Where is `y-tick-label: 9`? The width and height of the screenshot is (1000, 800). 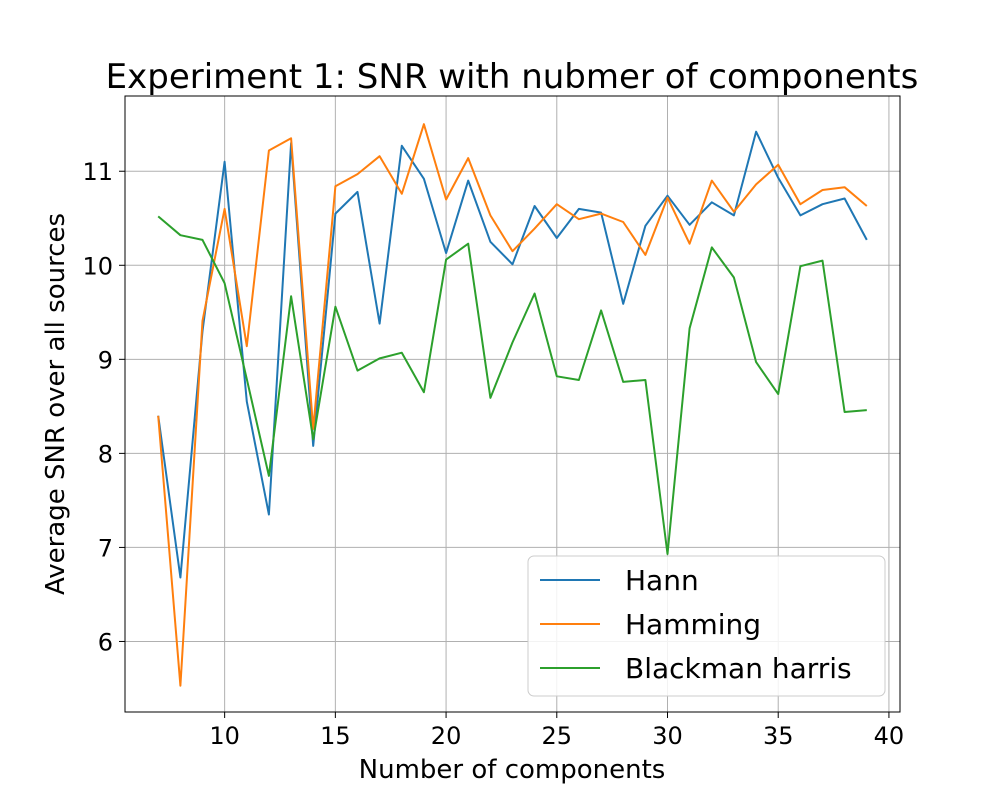
y-tick-label: 9 is located at coordinates (105, 360).